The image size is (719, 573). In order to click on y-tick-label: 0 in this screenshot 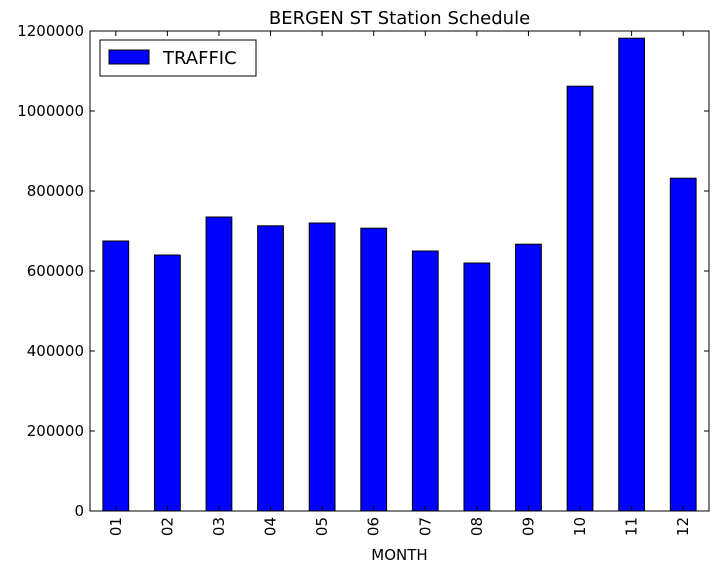, I will do `click(79, 511)`.